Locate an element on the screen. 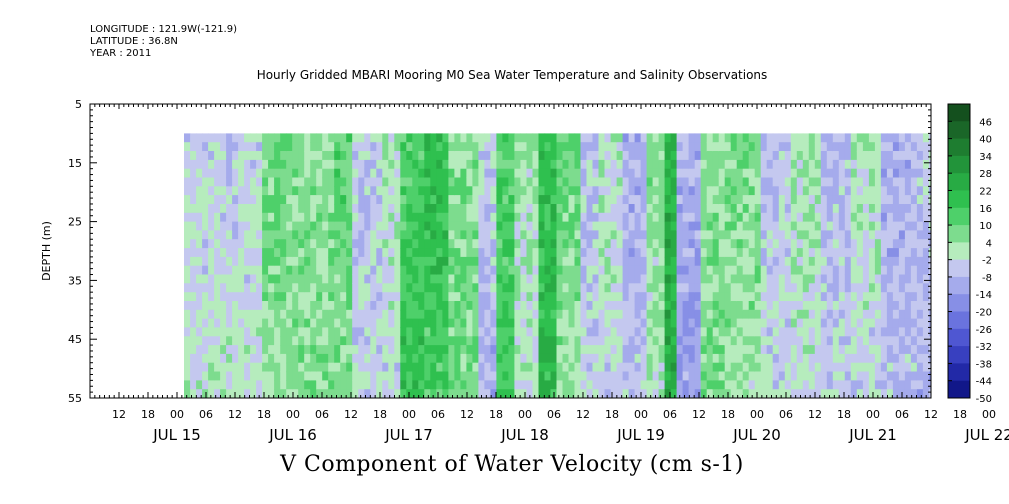 The image size is (1009, 504). colorbar-frame is located at coordinates (959, 251).